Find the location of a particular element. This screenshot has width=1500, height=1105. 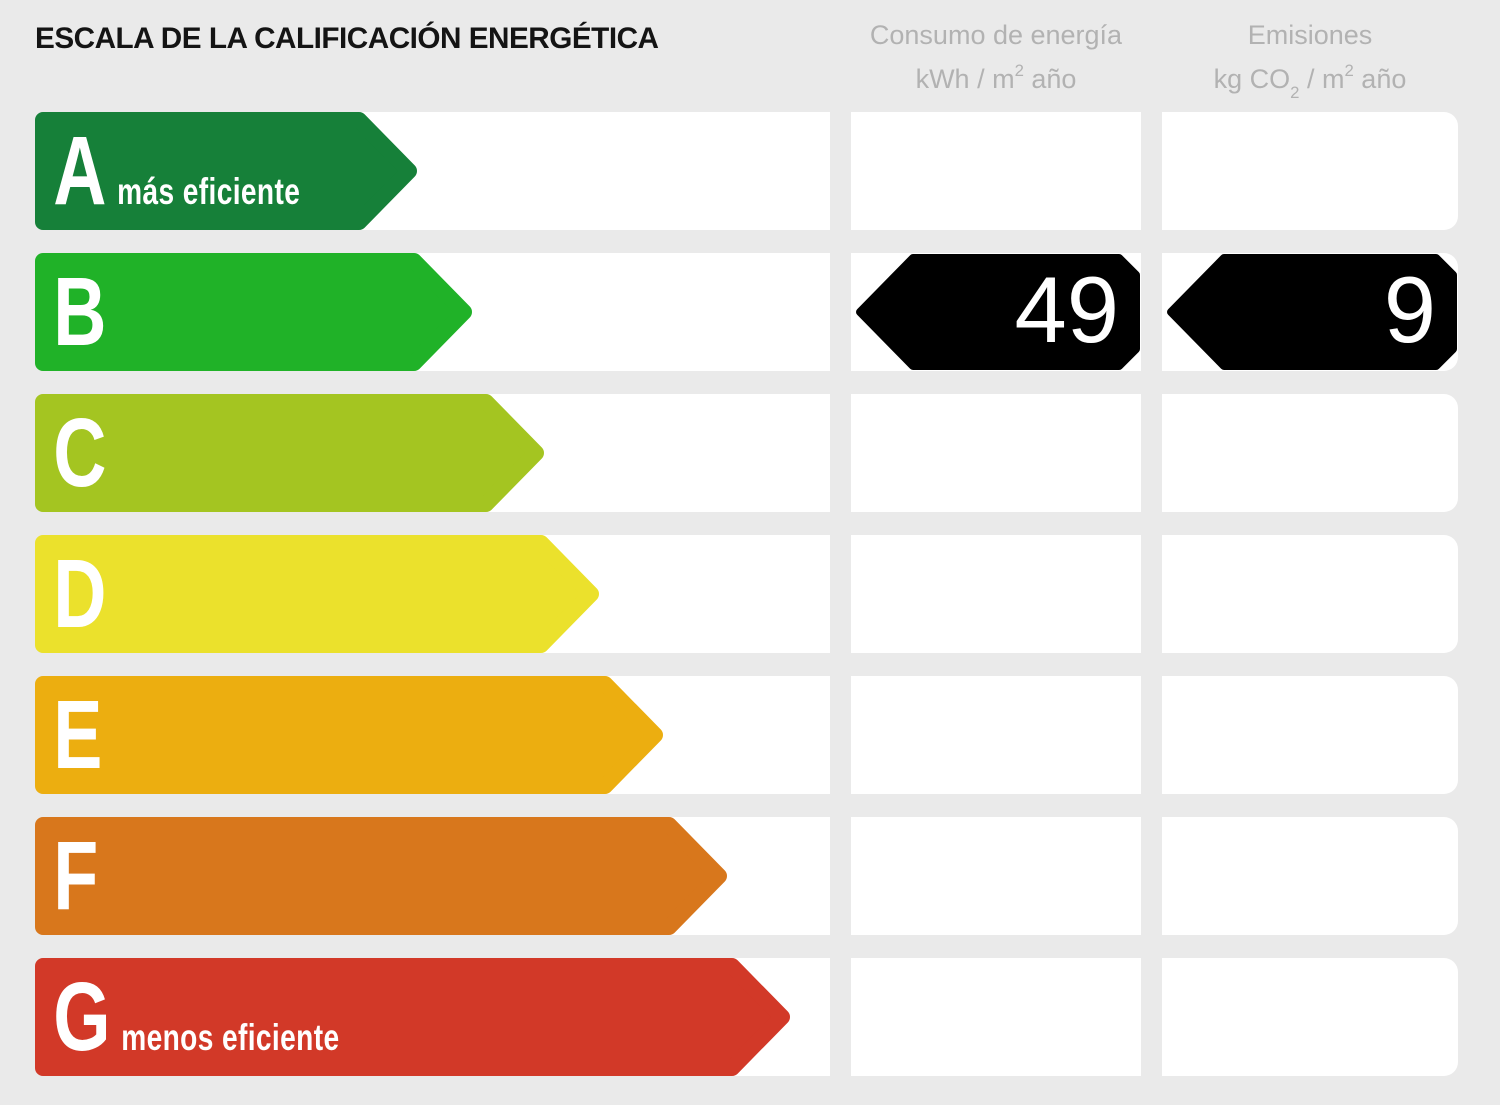

class-arrow-B is located at coordinates (253, 312).